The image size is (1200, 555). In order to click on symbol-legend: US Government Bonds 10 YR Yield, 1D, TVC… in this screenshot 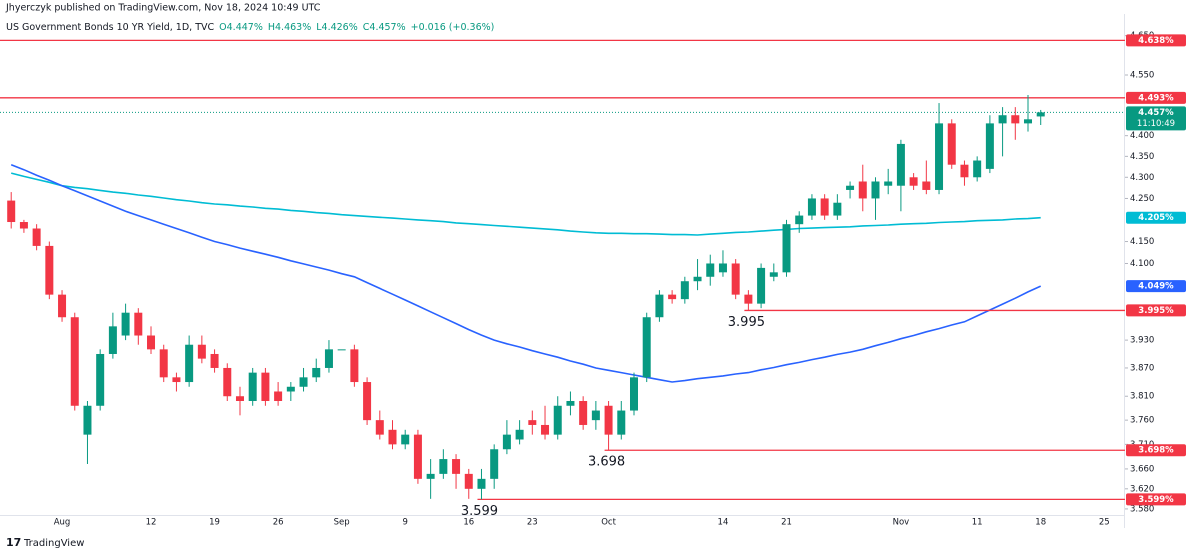, I will do `click(250, 27)`.